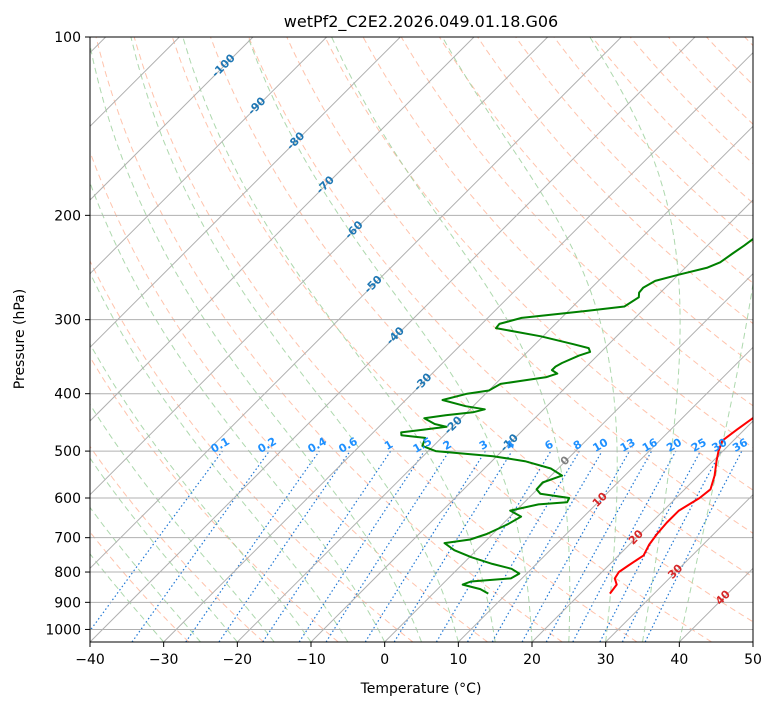  I want to click on mixing-ratio-label: 20, so click(674, 445).